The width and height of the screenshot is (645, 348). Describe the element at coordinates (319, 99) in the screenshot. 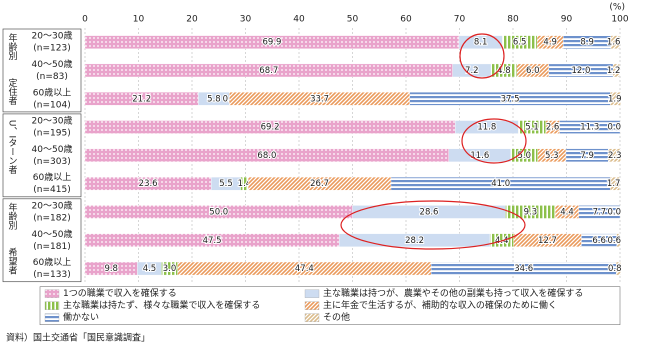

I see `value-label: 33.7` at that location.